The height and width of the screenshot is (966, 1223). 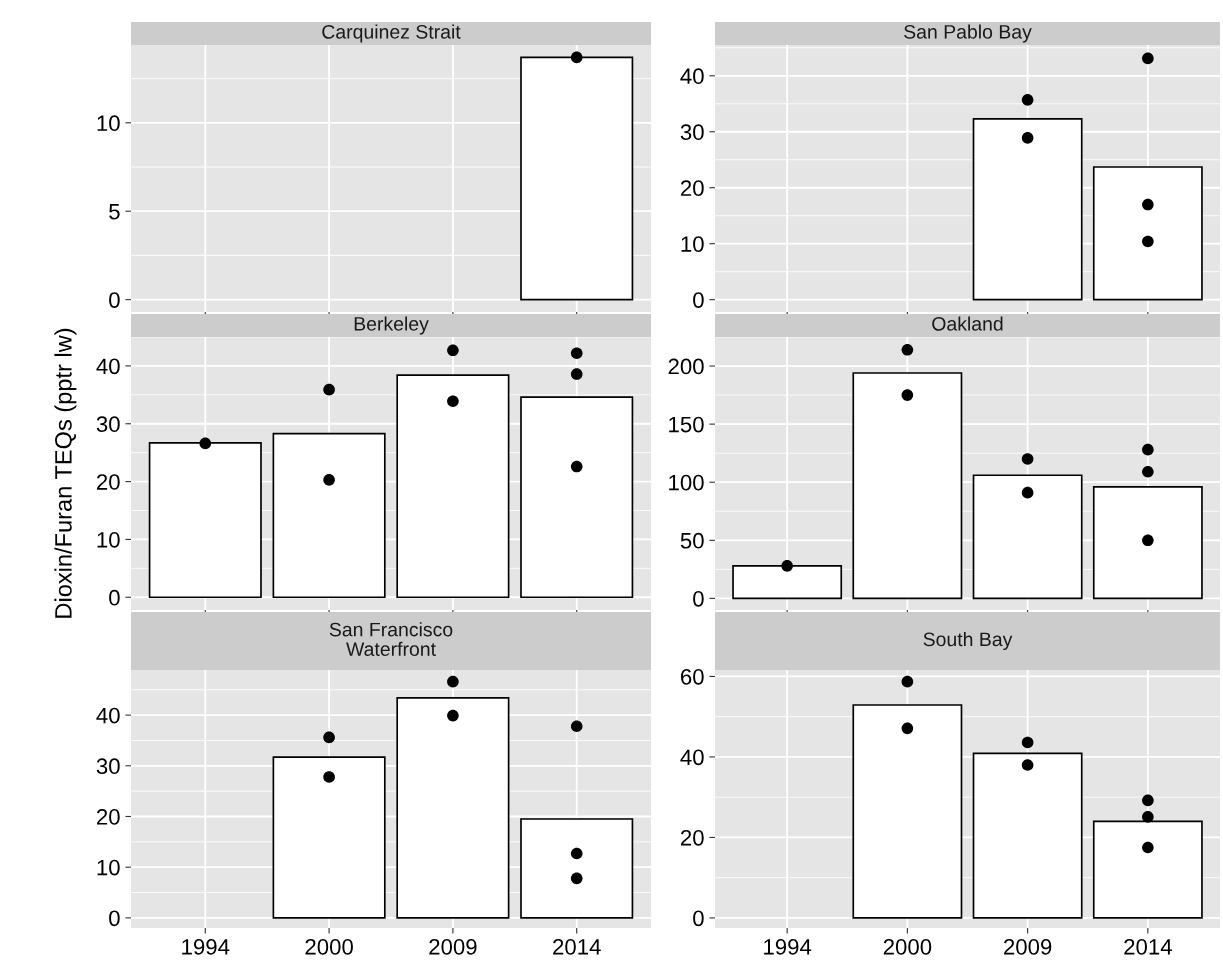 I want to click on chart-title: Oakland, so click(x=967, y=323).